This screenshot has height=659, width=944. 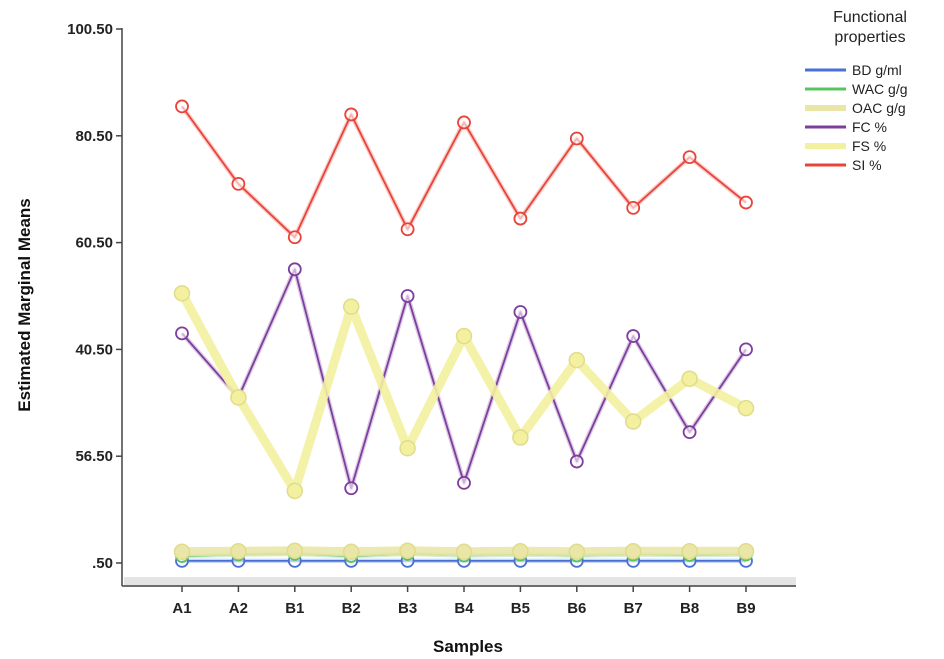 I want to click on x-tick-label: B6, so click(x=576, y=608).